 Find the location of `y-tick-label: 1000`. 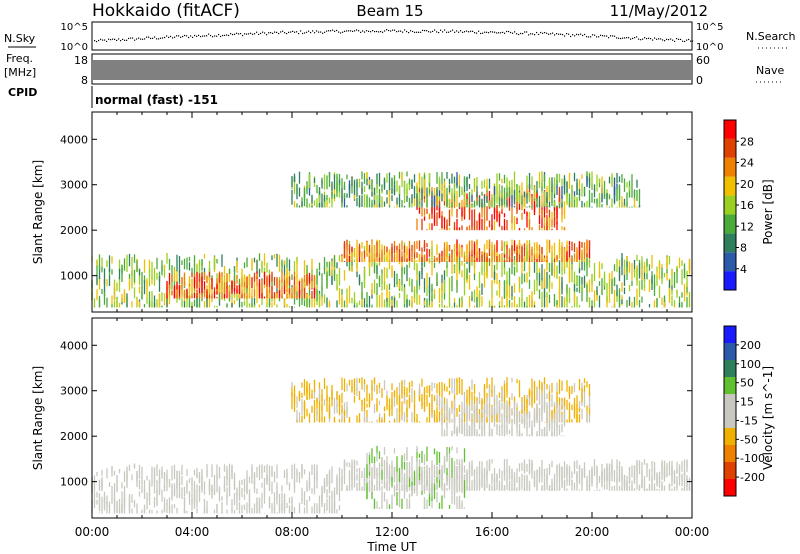

y-tick-label: 1000 is located at coordinates (74, 482).